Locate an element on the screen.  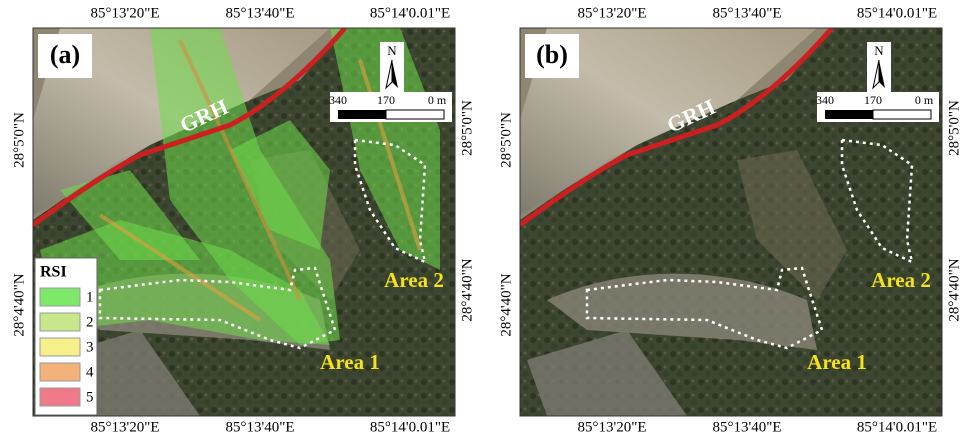
panel-label: (a) is located at coordinates (65, 54).